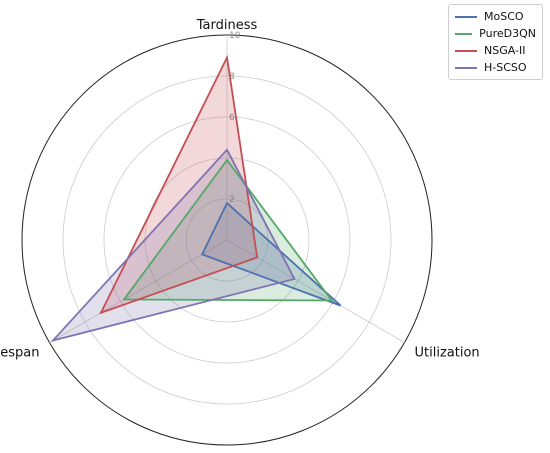 This screenshot has height=453, width=550. What do you see at coordinates (507, 33) in the screenshot?
I see `legend-label: PureD3QN` at bounding box center [507, 33].